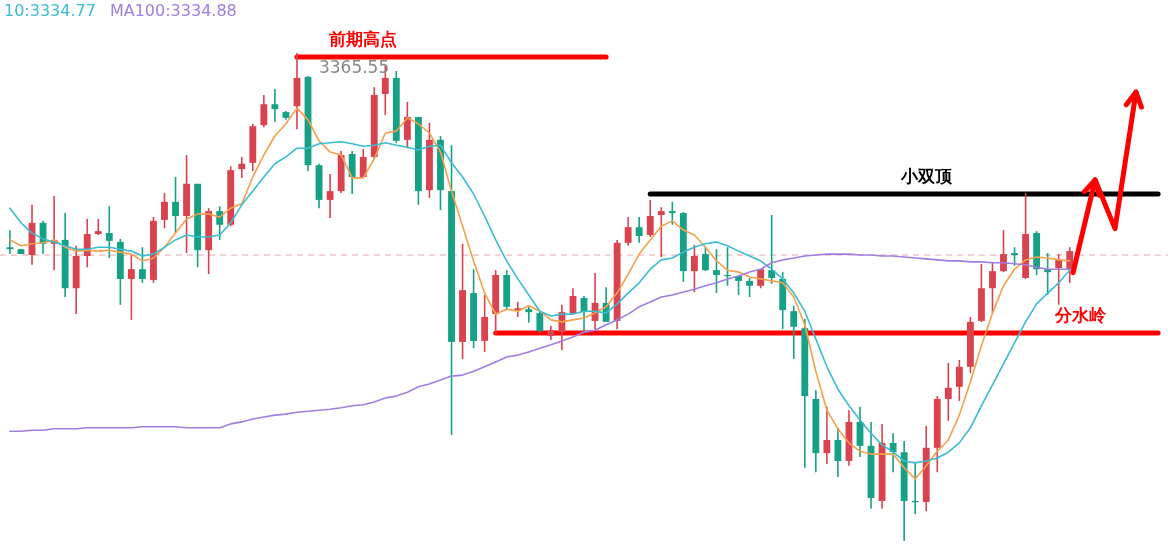  Describe the element at coordinates (354, 67) in the screenshot. I see `annotation: 3365.55` at that location.